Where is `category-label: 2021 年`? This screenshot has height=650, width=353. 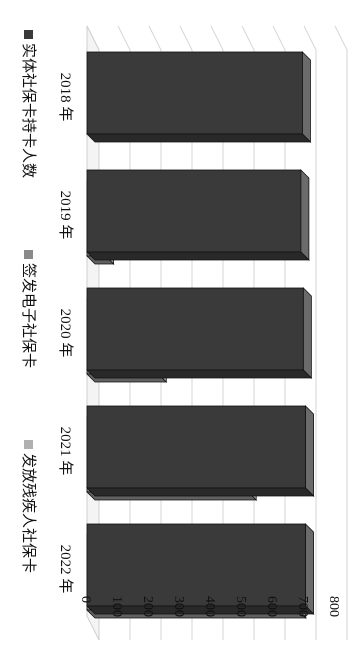
category-label: 2021 年 is located at coordinates (65, 451).